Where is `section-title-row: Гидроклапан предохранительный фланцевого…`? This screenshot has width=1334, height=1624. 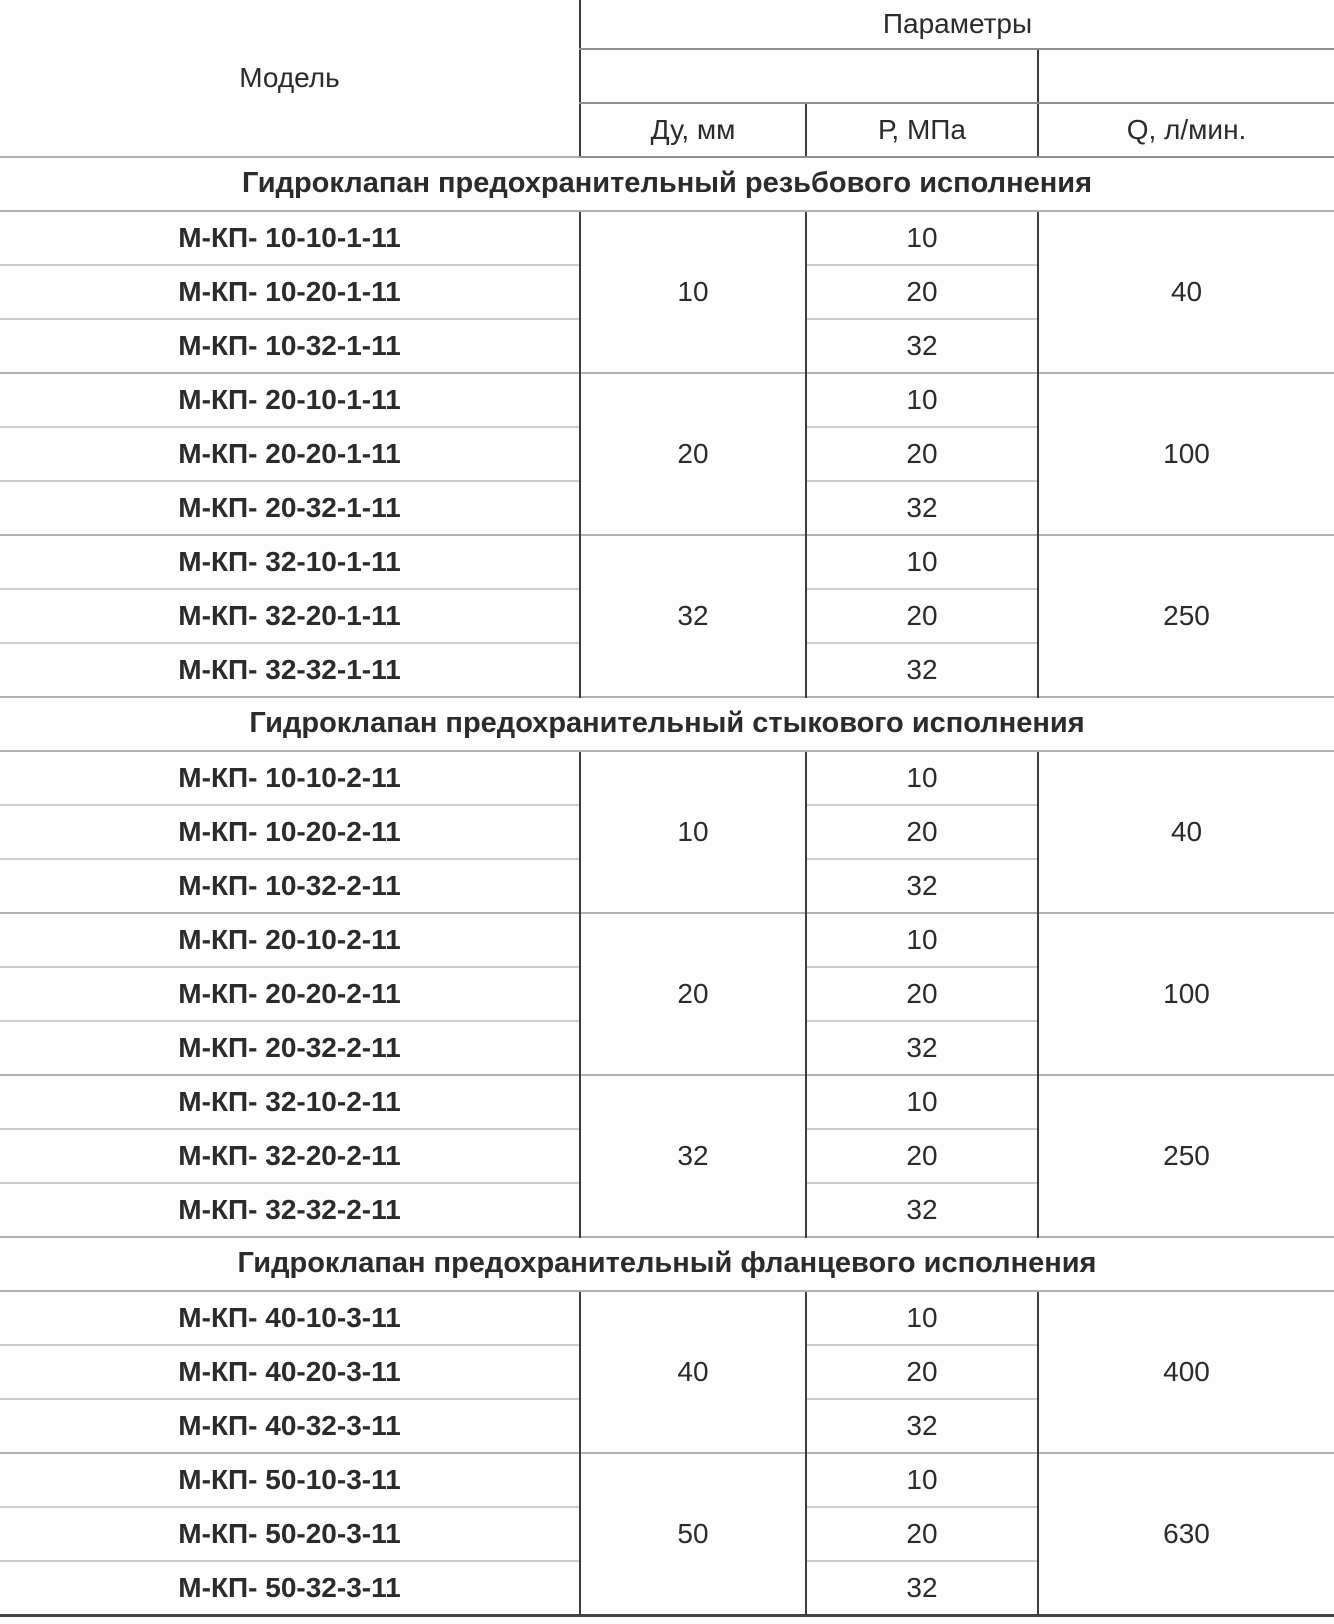
section-title-row: Гидроклапан предохранительный фланцевого… is located at coordinates (667, 1264).